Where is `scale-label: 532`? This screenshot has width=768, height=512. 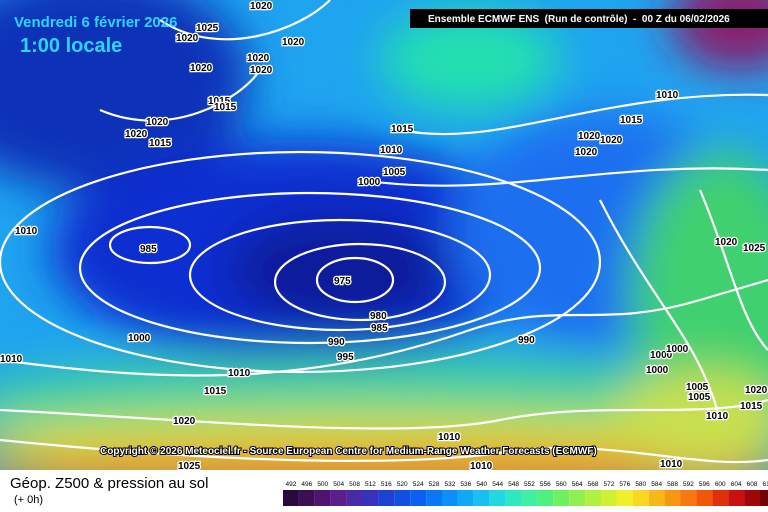
scale-label: 532 is located at coordinates (450, 484).